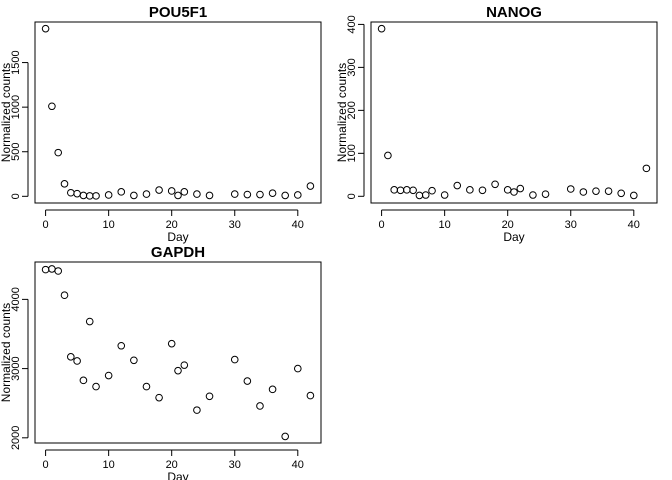  What do you see at coordinates (352, 24) in the screenshot?
I see `y-tick-label: 400` at bounding box center [352, 24].